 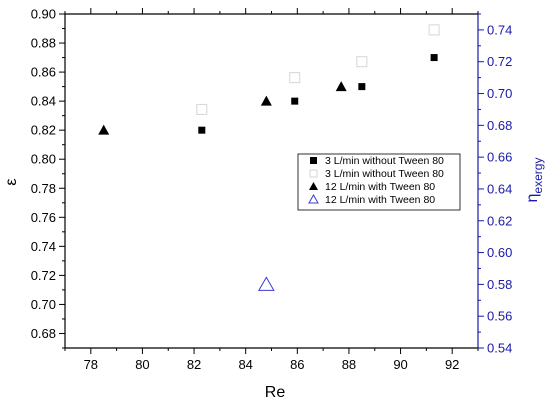 I want to click on right-y-axis-title-main: η, so click(x=532, y=198).